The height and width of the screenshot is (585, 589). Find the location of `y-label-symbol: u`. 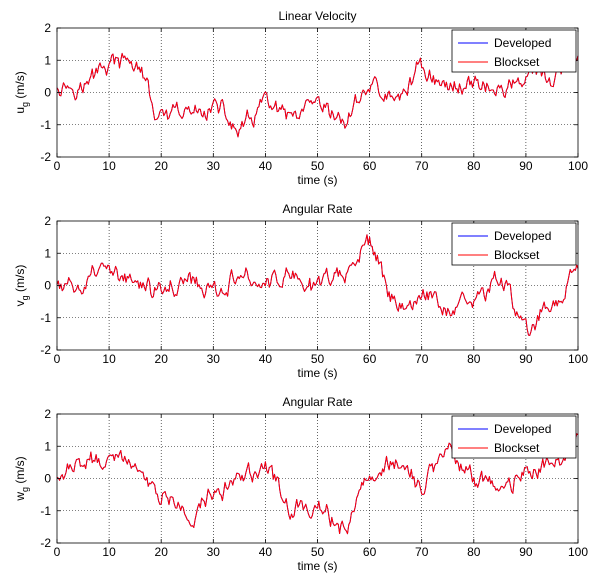

y-label-symbol: u is located at coordinates (20, 110).